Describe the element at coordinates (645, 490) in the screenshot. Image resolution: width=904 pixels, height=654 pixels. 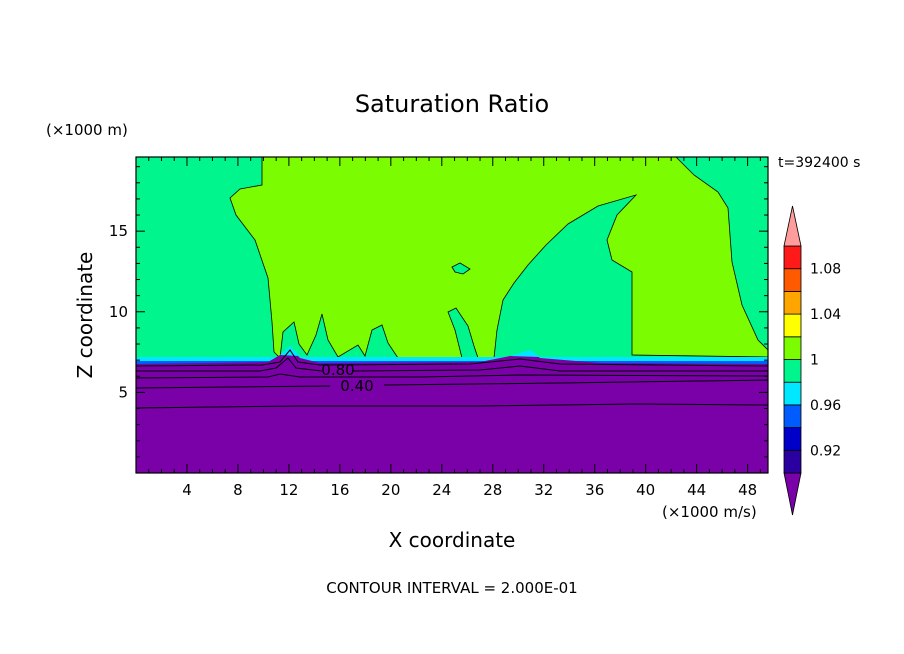
I see `x-tick-label: 40` at that location.